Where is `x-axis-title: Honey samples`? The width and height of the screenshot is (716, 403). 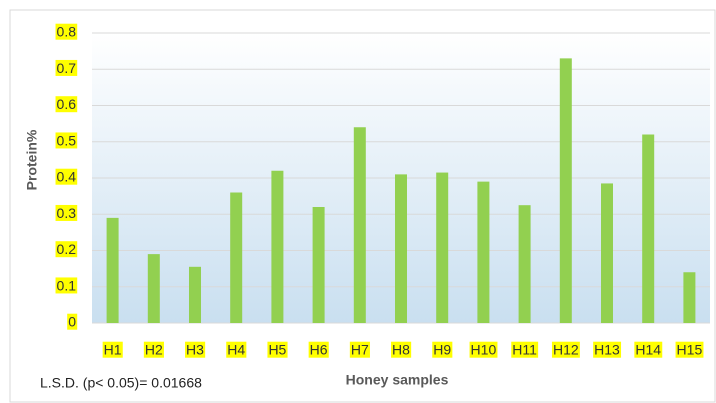 x-axis-title: Honey samples is located at coordinates (397, 380).